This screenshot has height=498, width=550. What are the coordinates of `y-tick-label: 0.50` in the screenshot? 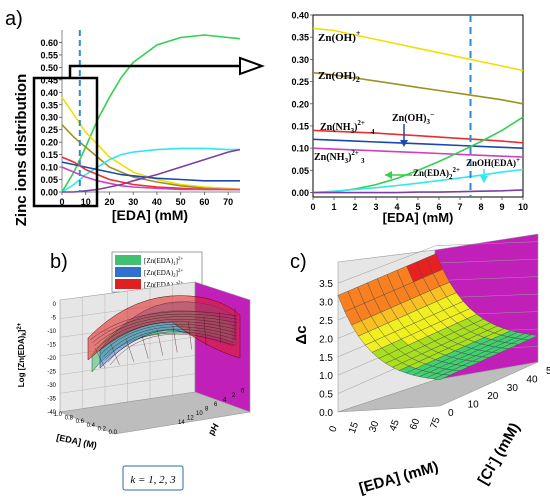 It's located at (49, 68).